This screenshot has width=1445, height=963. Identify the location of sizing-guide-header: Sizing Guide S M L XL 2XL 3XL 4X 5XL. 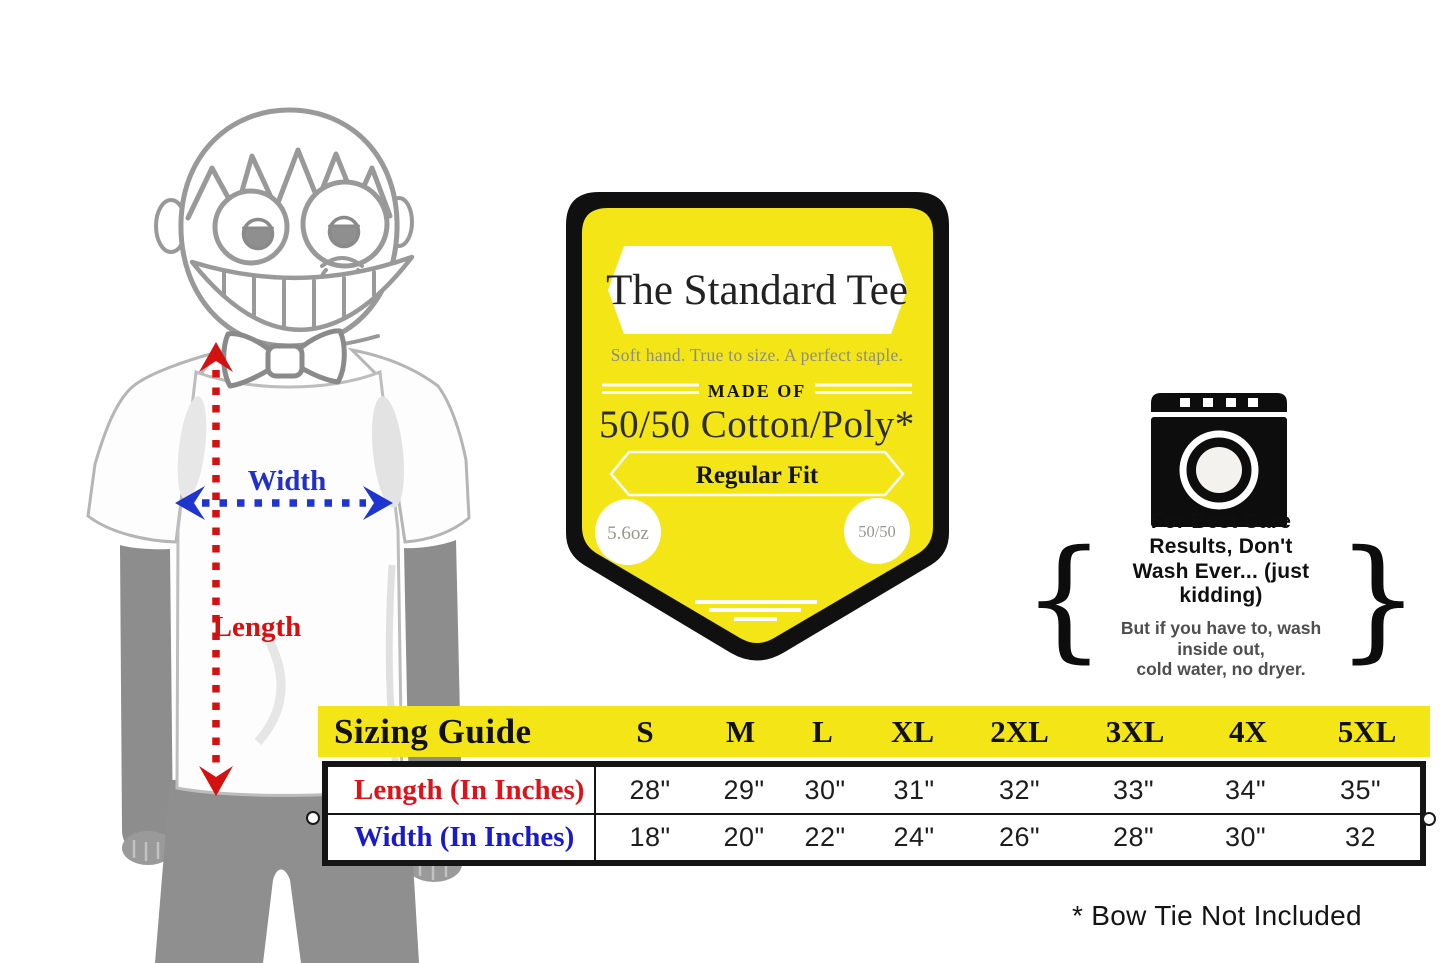
(874, 731).